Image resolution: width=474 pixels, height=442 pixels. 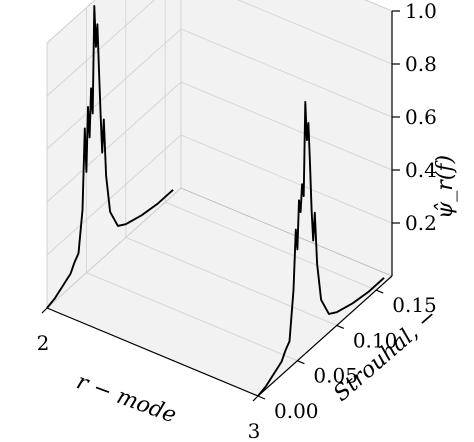 I want to click on y-tick-label: 0.15, so click(x=414, y=305).